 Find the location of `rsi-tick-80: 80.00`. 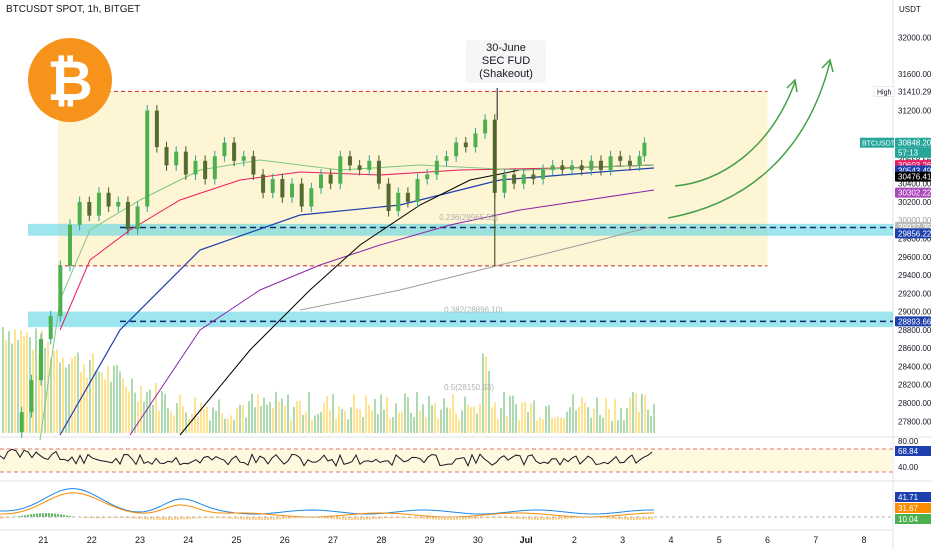

rsi-tick-80: 80.00 is located at coordinates (908, 441).